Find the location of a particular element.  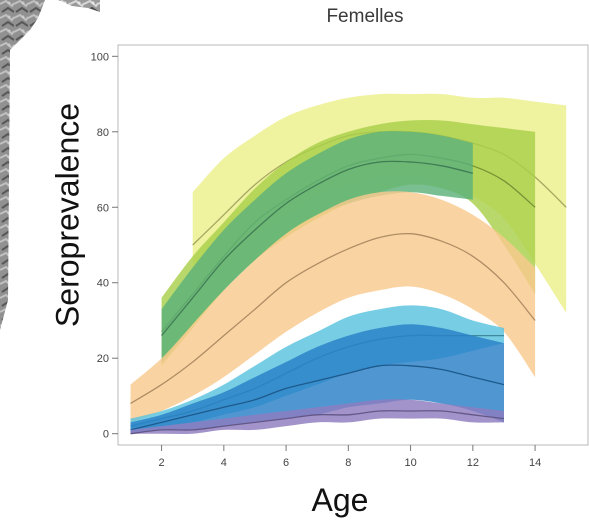

band-7-median-line is located at coordinates (317, 422).